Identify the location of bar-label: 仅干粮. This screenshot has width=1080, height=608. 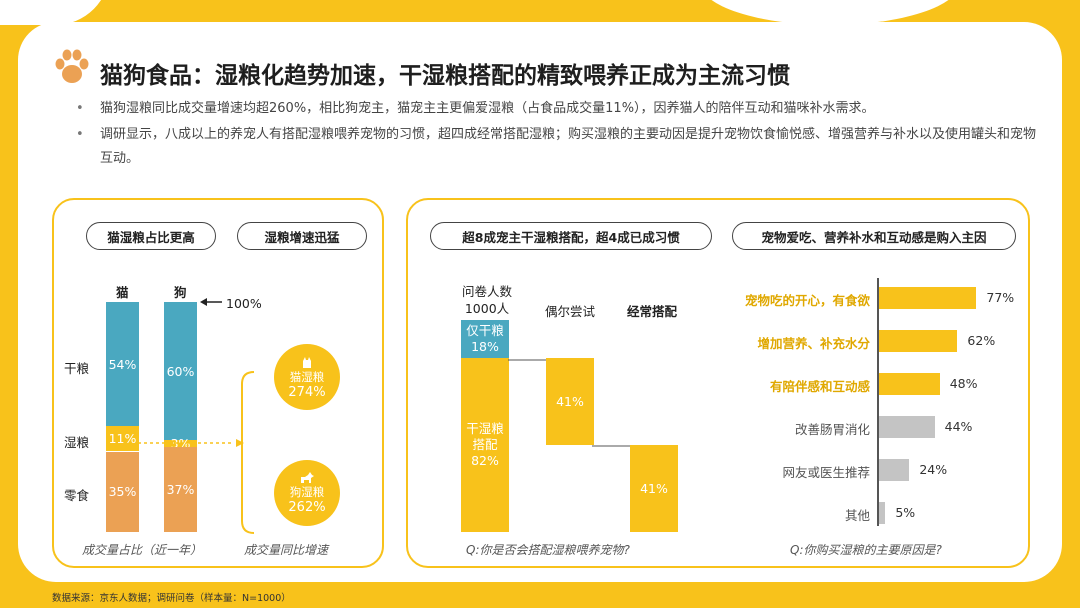
(485, 331).